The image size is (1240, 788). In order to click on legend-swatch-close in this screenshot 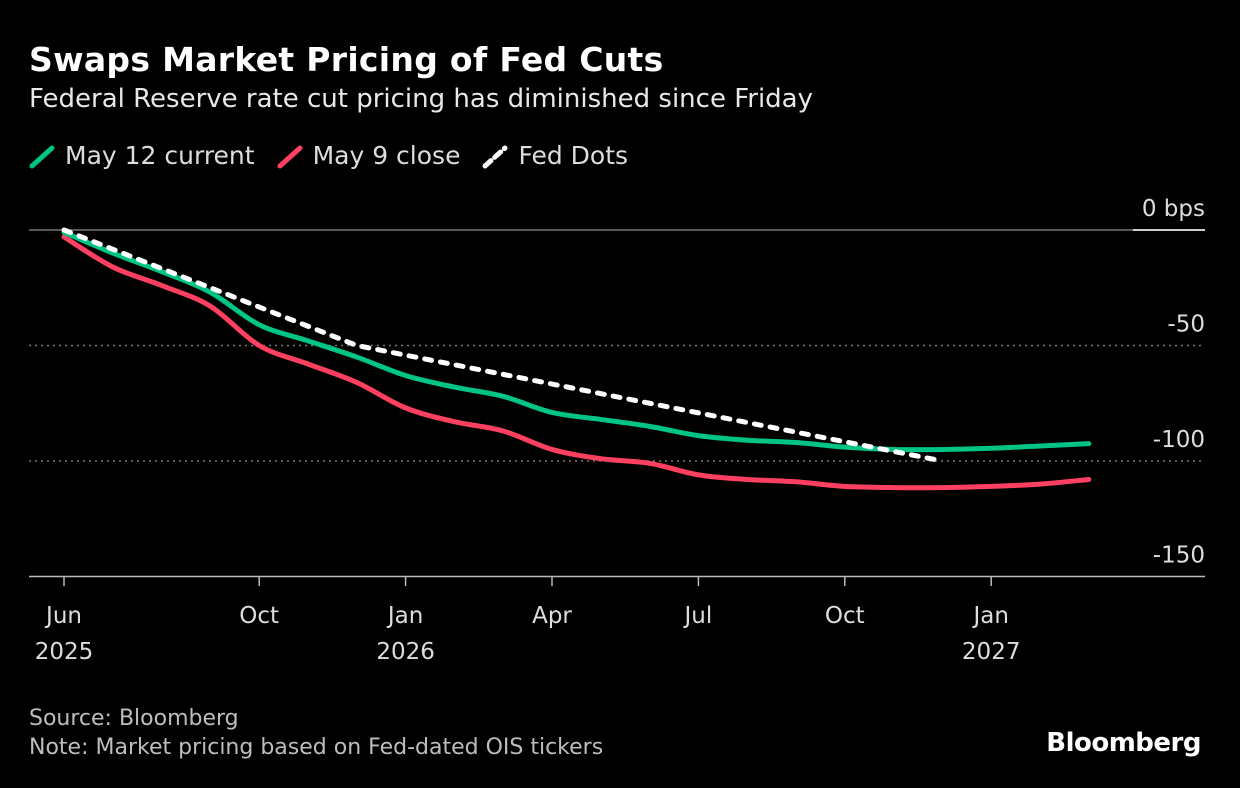, I will do `click(290, 156)`.